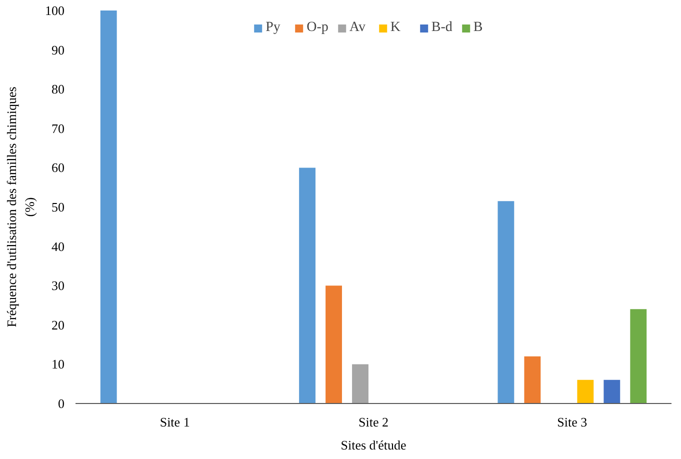 The height and width of the screenshot is (459, 681). Describe the element at coordinates (54, 10) in the screenshot. I see `y-tick-label: 100` at that location.